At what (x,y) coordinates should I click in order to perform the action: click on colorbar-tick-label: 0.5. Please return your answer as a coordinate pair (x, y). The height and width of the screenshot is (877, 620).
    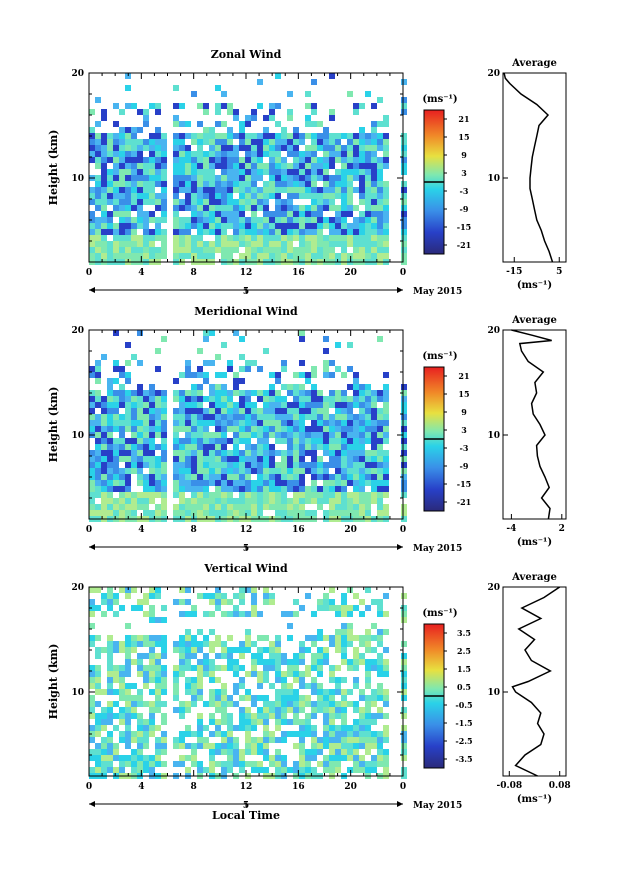
    Looking at the image, I should click on (464, 687).